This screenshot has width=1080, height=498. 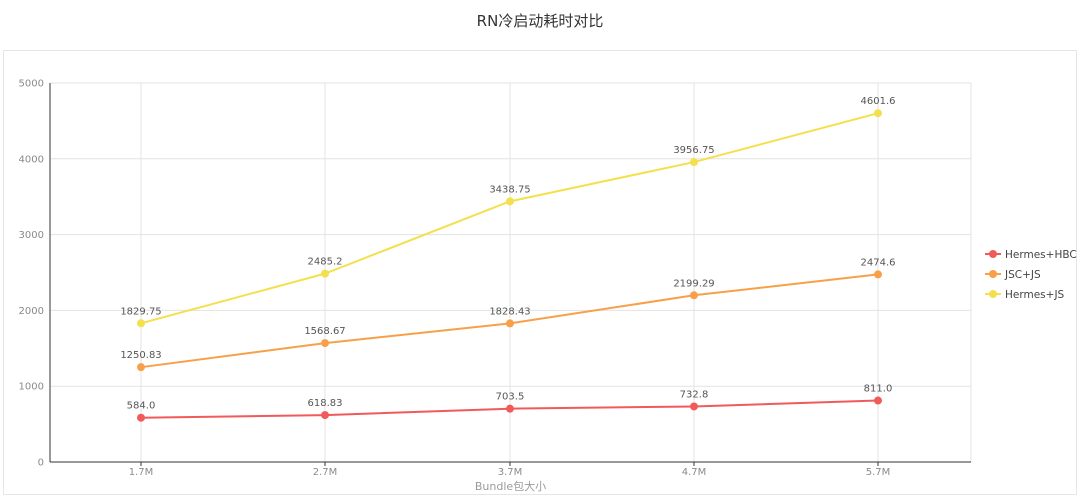 What do you see at coordinates (510, 472) in the screenshot?
I see `x-tick-label: 3.7M` at bounding box center [510, 472].